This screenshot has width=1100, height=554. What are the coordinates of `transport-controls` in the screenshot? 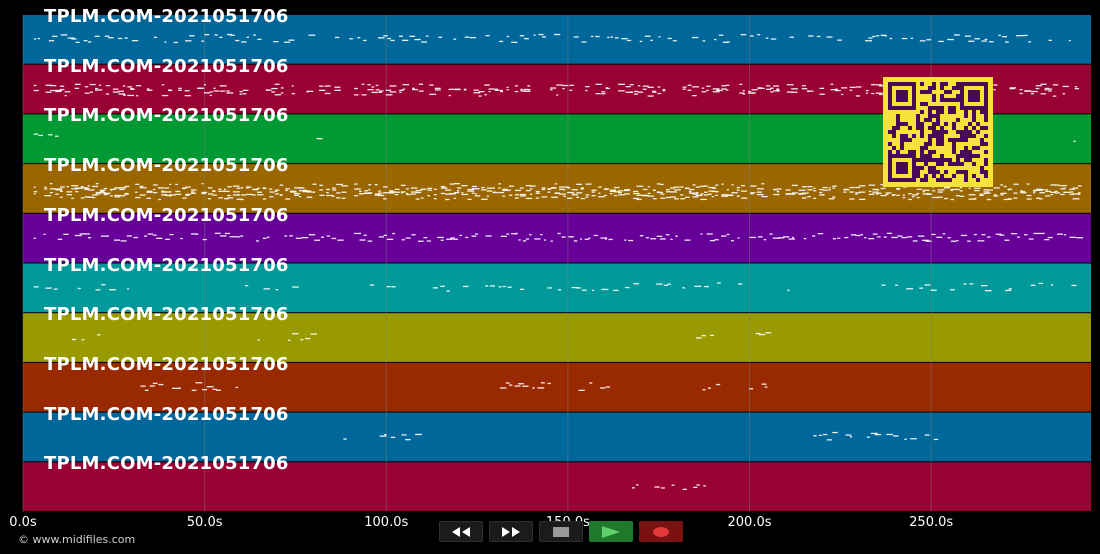 It's located at (561, 531).